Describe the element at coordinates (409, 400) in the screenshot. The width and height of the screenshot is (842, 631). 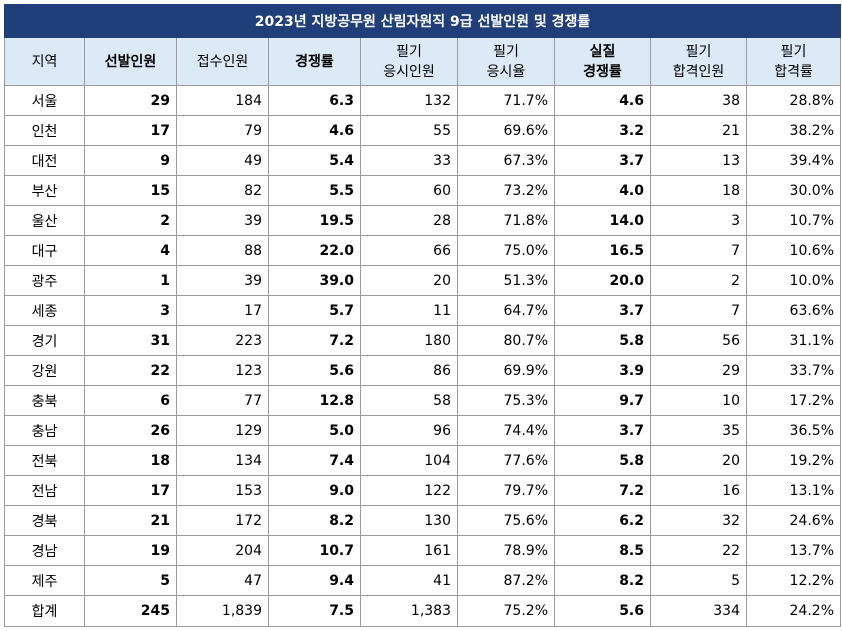
I see `table-cell: 58` at that location.